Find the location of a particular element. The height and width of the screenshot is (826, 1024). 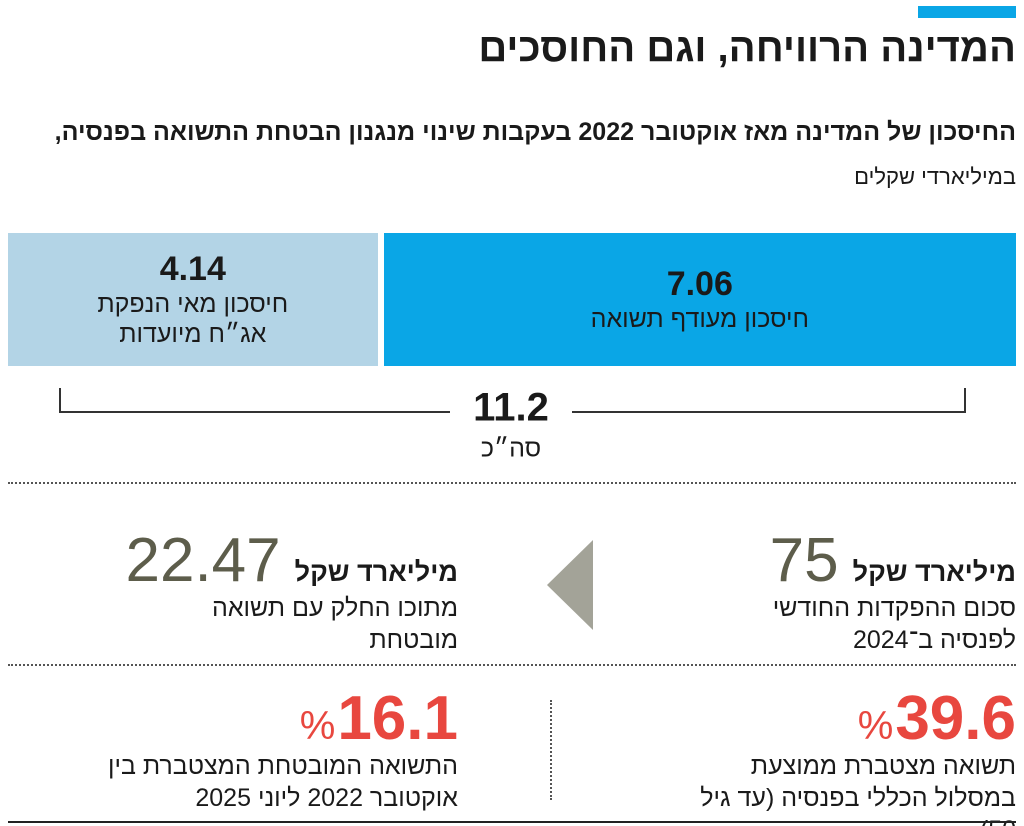

arrow is located at coordinates (570, 585).